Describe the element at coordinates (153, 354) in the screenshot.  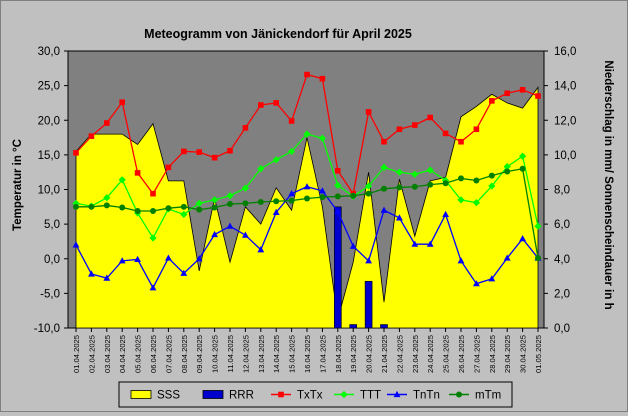
I see `x-tick-label: 06.04.2025` at that location.